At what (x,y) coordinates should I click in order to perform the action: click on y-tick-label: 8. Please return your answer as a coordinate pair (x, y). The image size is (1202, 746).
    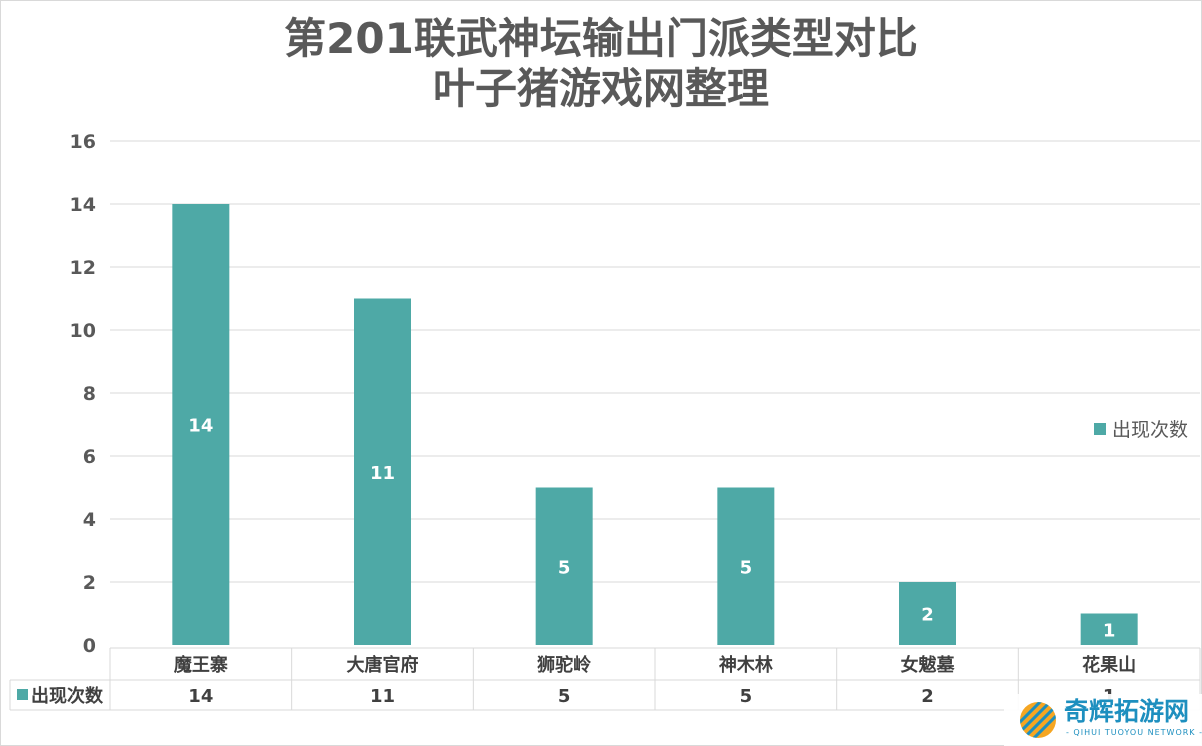
    Looking at the image, I should click on (89, 394).